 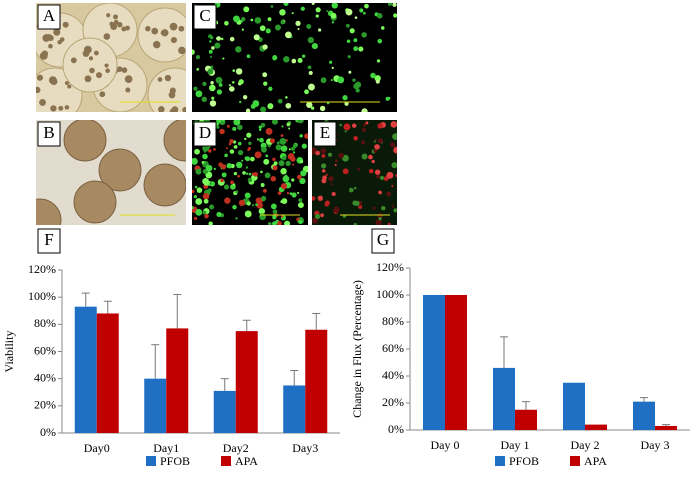 What do you see at coordinates (111, 172) in the screenshot?
I see `image-b-texture` at bounding box center [111, 172].